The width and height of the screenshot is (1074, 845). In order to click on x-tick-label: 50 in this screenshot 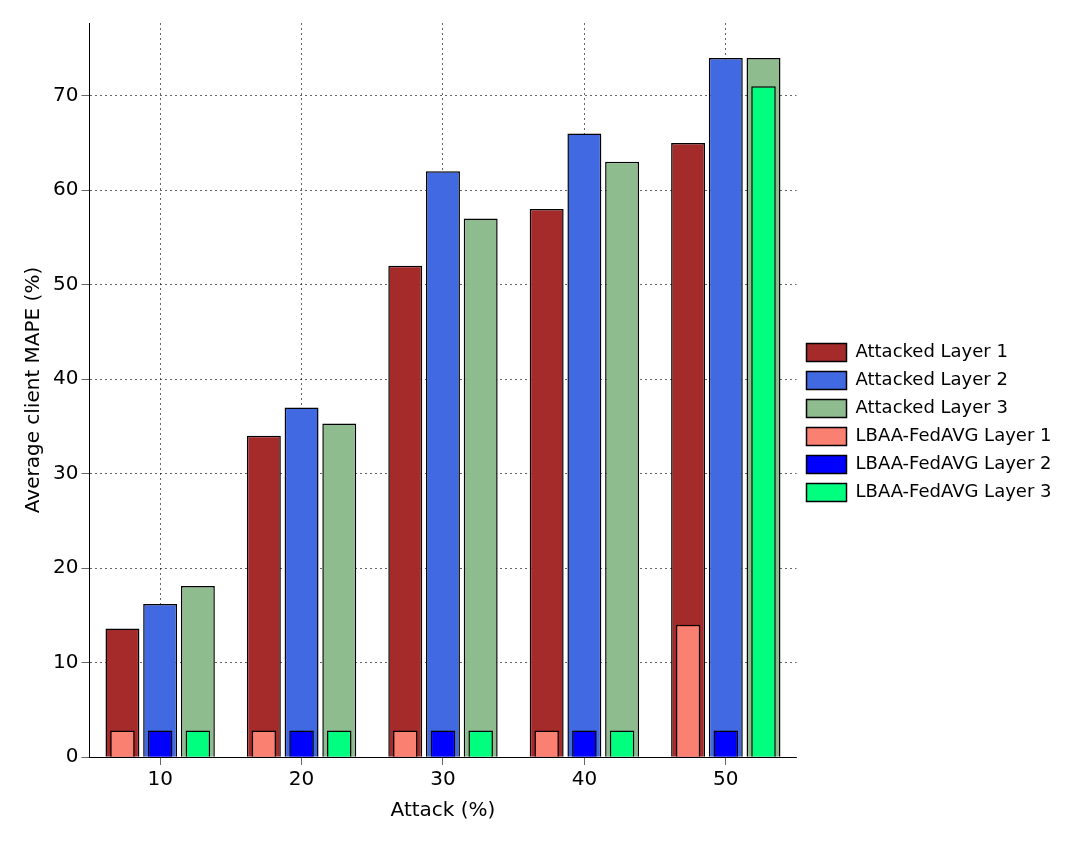, I will do `click(726, 778)`.